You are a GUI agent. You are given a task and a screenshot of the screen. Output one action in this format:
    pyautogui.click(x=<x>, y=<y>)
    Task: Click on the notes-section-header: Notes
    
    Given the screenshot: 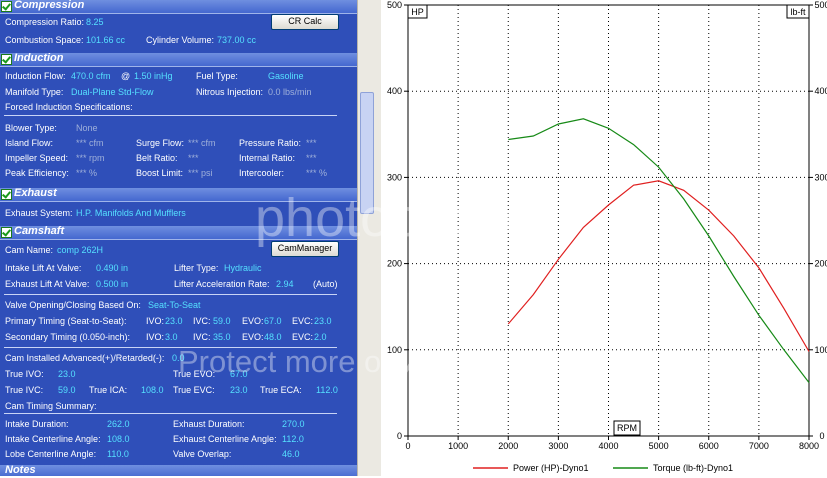 What is the action you would take?
    pyautogui.click(x=178, y=470)
    